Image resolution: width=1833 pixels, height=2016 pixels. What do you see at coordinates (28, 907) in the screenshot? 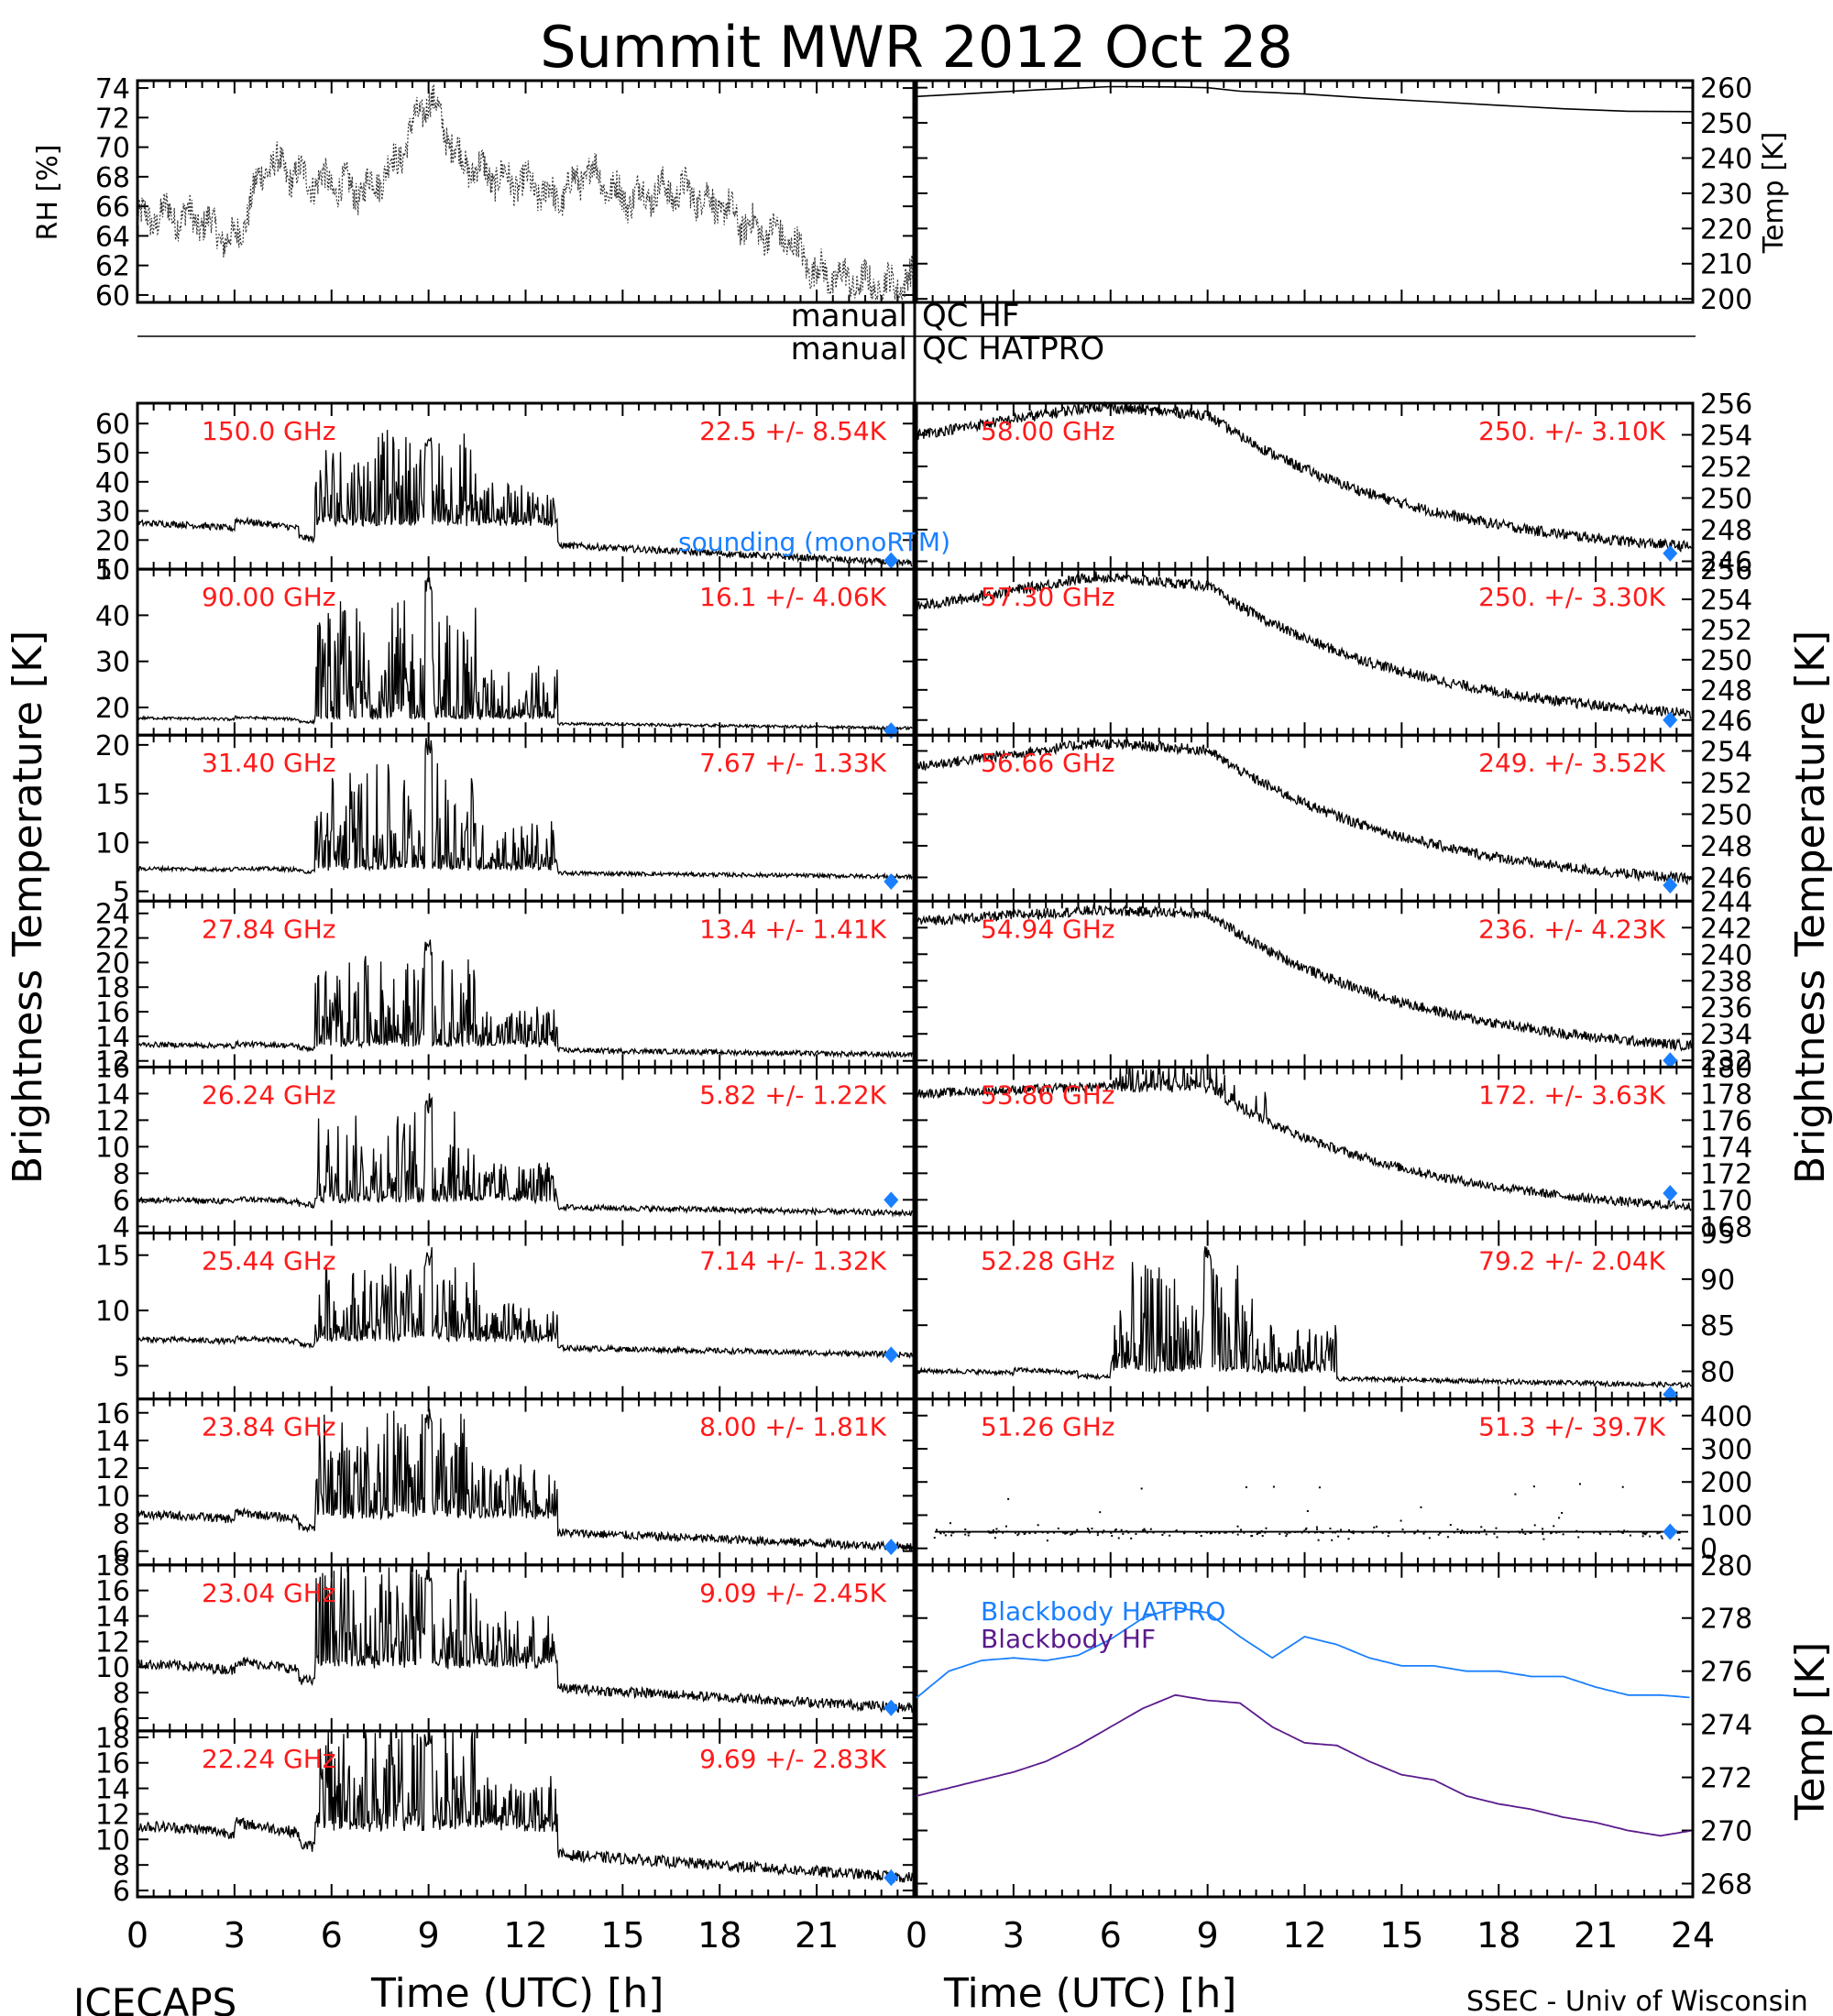
I see `left-axis-title: Brightness Temperature [K]` at bounding box center [28, 907].